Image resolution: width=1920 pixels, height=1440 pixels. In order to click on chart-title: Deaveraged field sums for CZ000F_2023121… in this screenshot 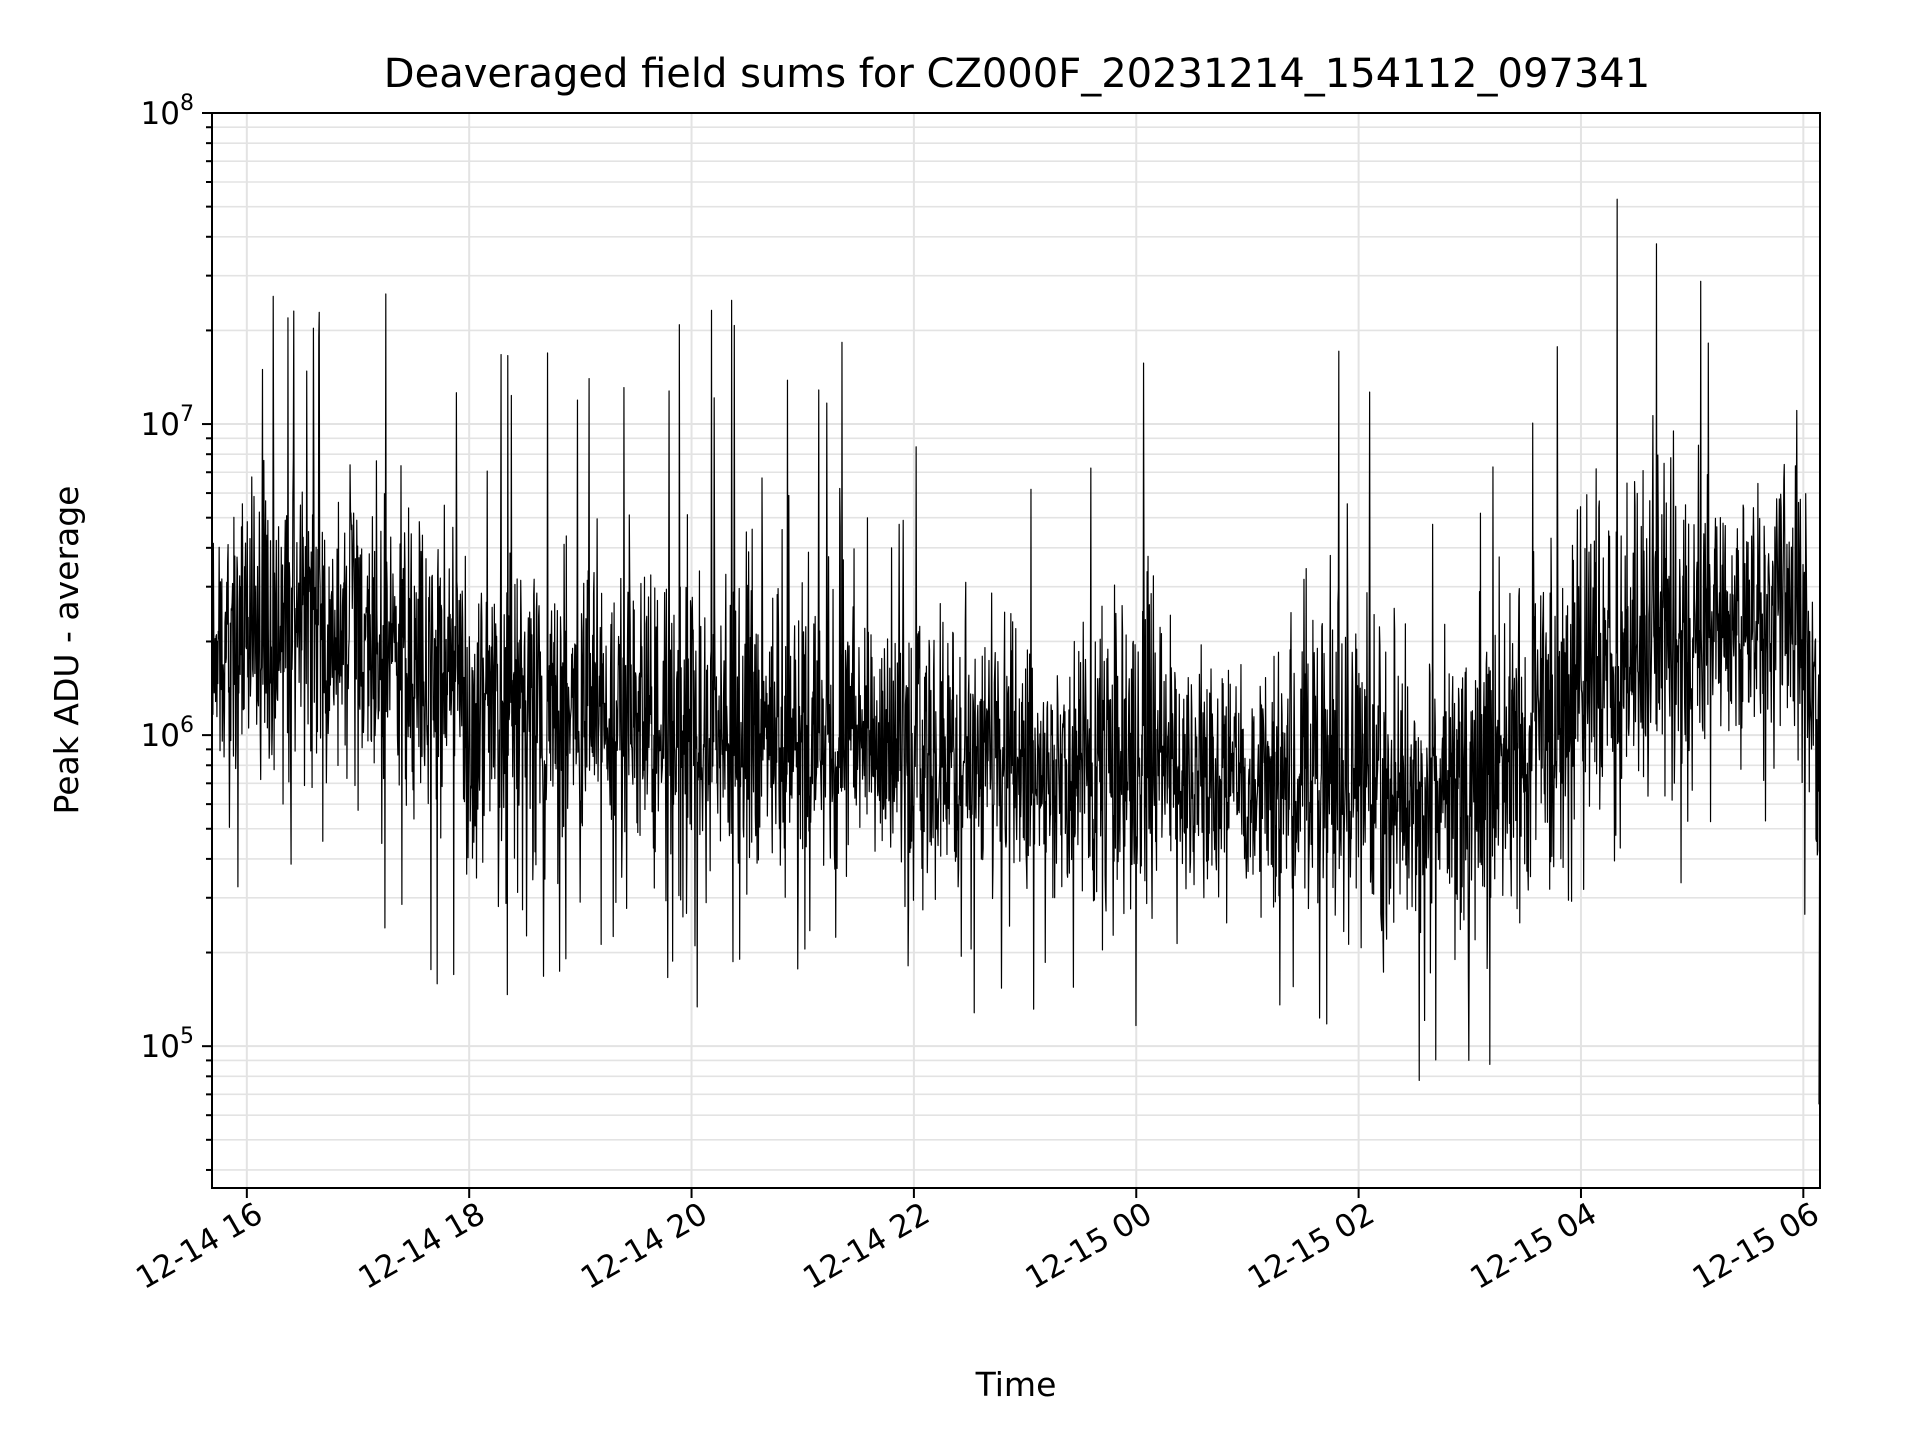, I will do `click(1017, 74)`.